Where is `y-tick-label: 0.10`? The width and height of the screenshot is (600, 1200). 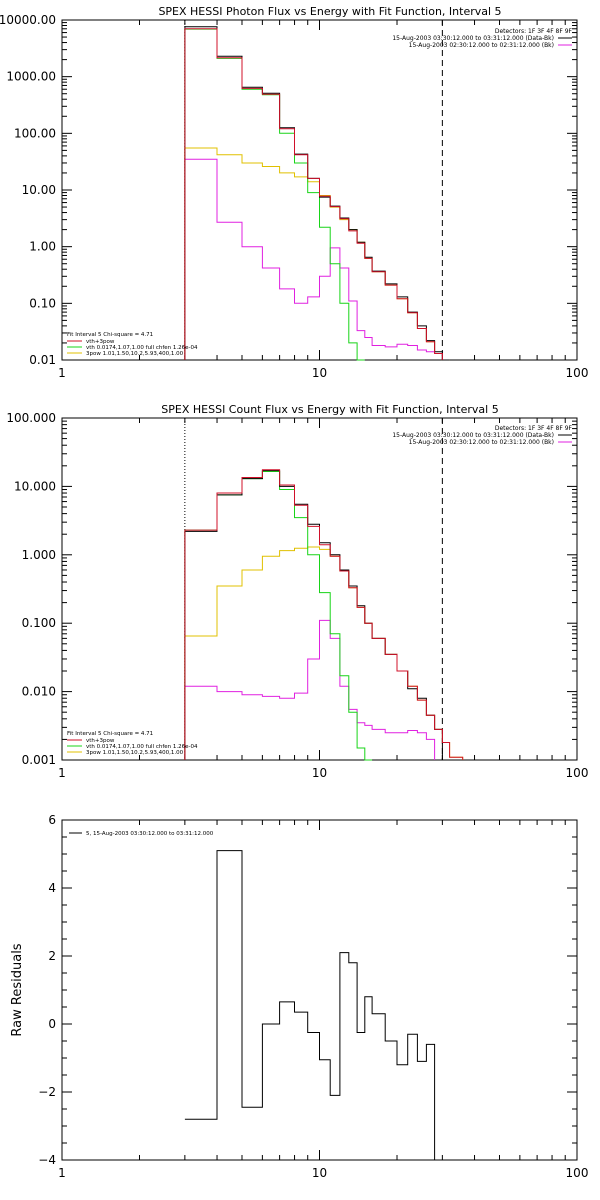 y-tick-label: 0.10 is located at coordinates (42, 303).